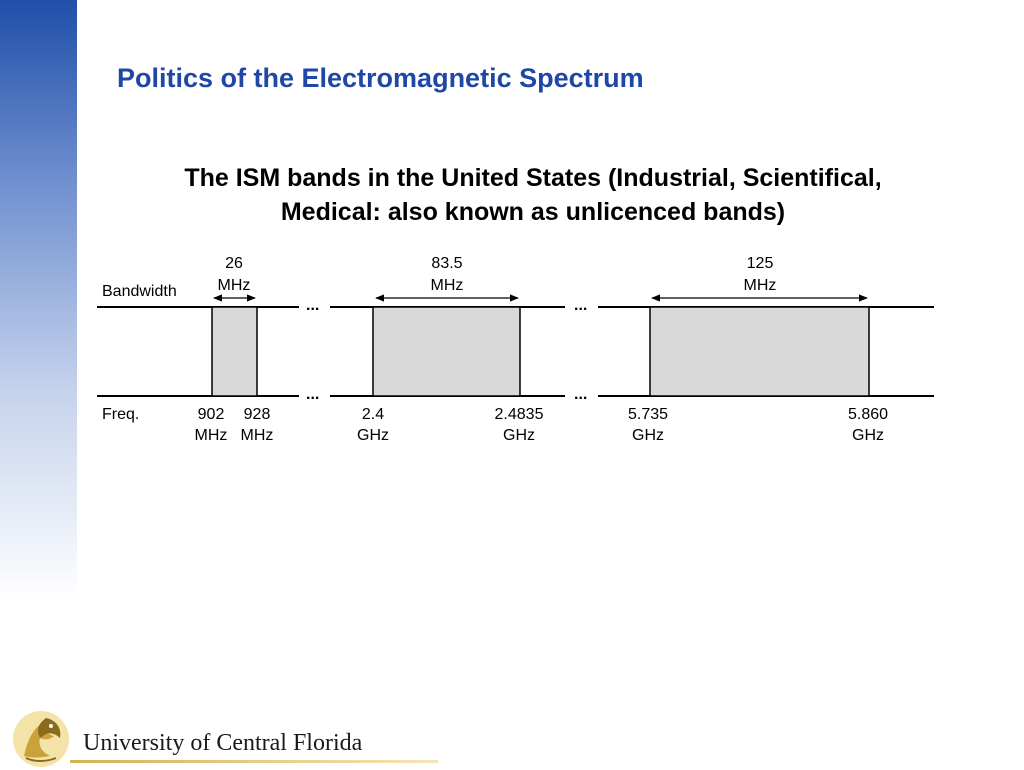  Describe the element at coordinates (120, 414) in the screenshot. I see `frequency-row-label: Freq.` at that location.